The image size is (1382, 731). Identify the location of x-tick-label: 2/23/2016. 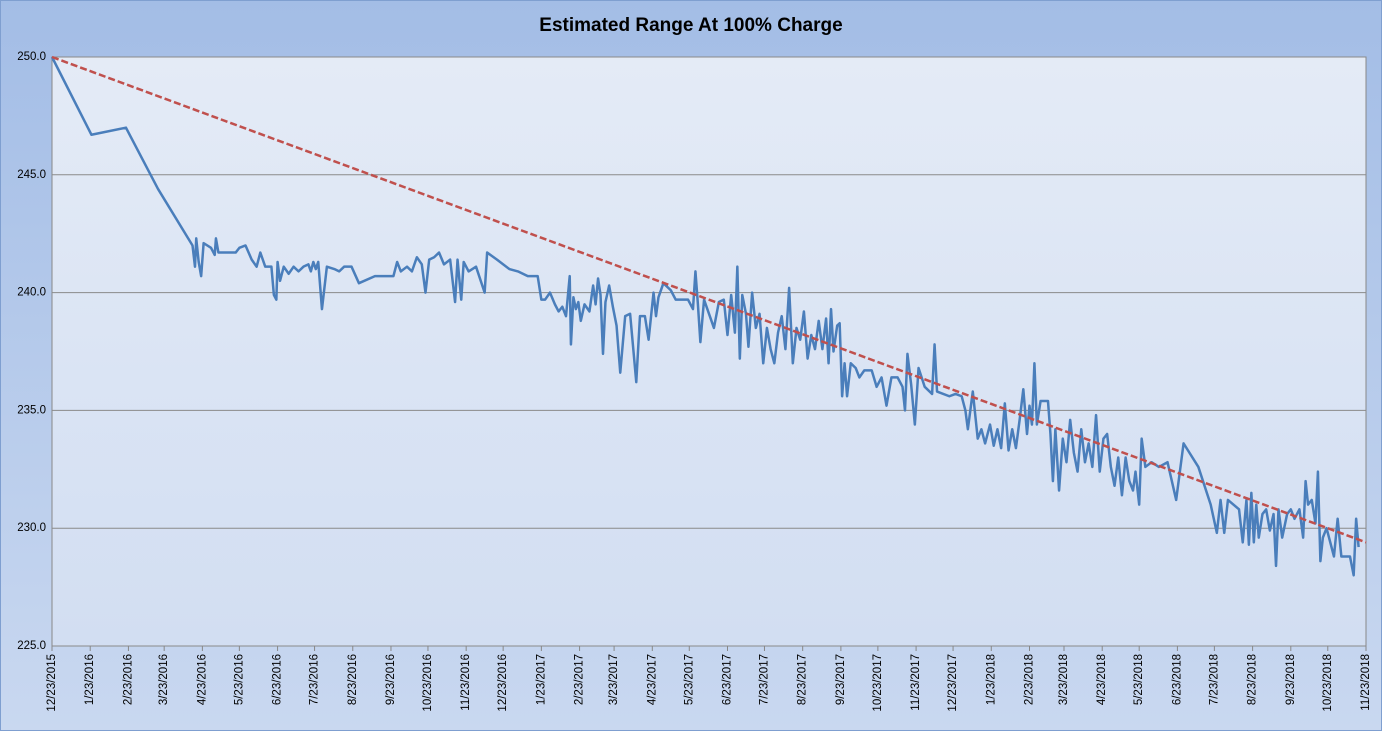
(128, 679).